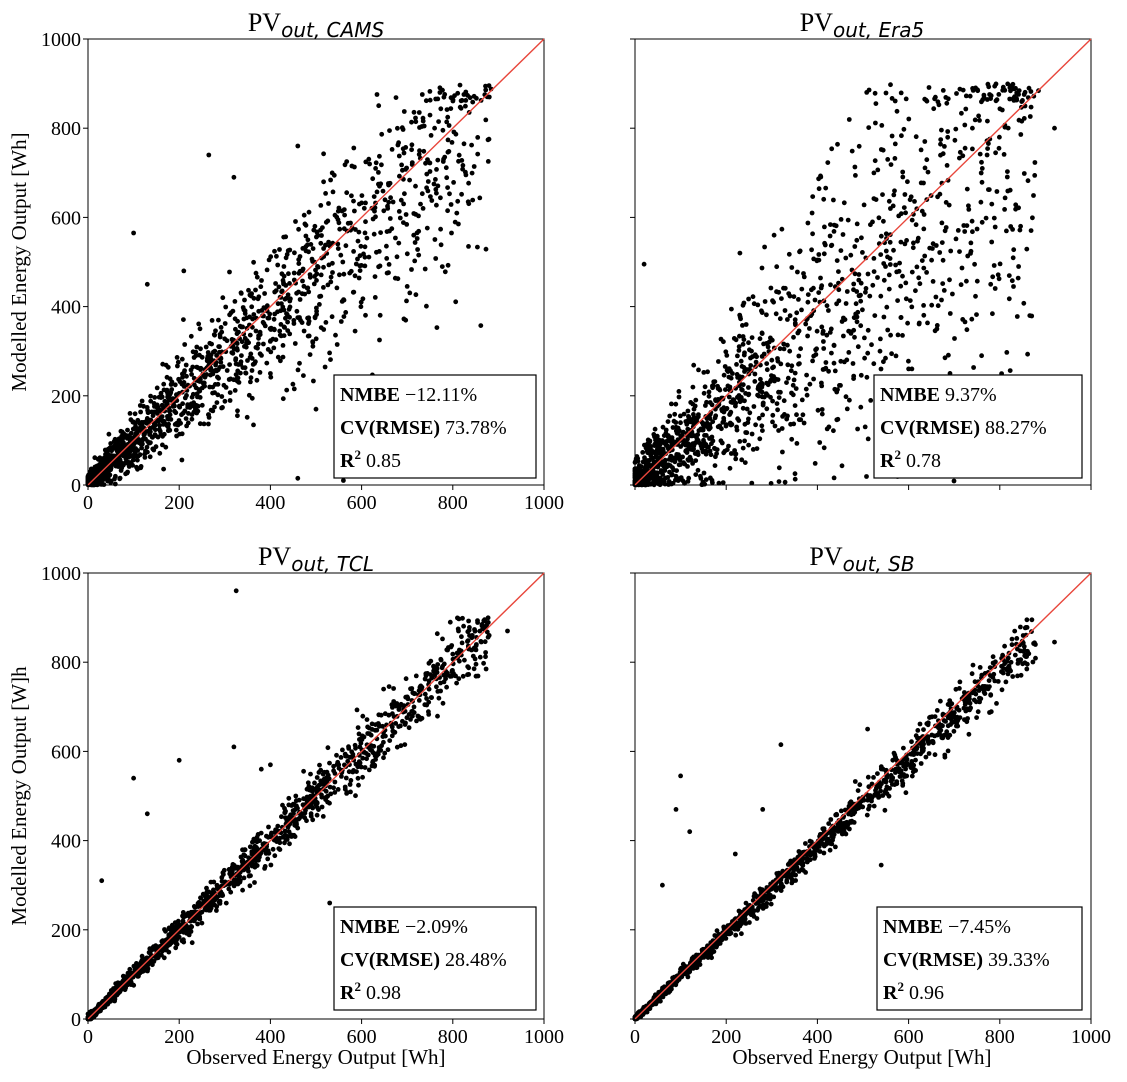 This screenshot has height=1082, width=1127. What do you see at coordinates (408, 395) in the screenshot?
I see `stat-nmbe: NMBE −12.11%` at bounding box center [408, 395].